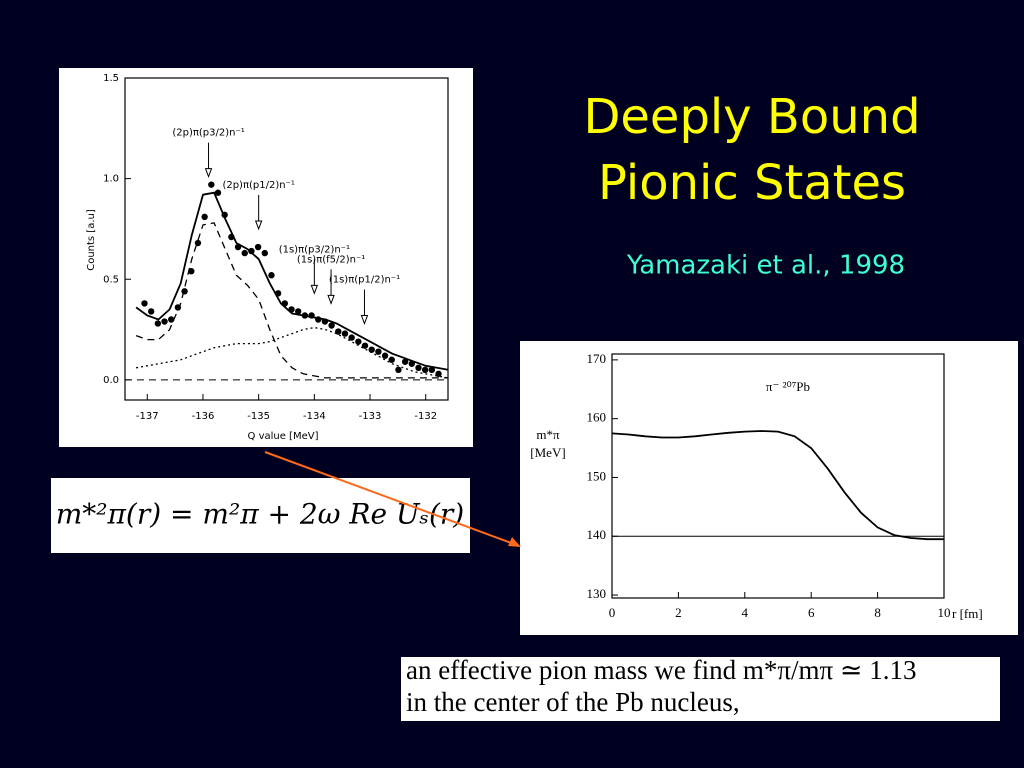  What do you see at coordinates (752, 183) in the screenshot?
I see `title-line: Pionic States` at bounding box center [752, 183].